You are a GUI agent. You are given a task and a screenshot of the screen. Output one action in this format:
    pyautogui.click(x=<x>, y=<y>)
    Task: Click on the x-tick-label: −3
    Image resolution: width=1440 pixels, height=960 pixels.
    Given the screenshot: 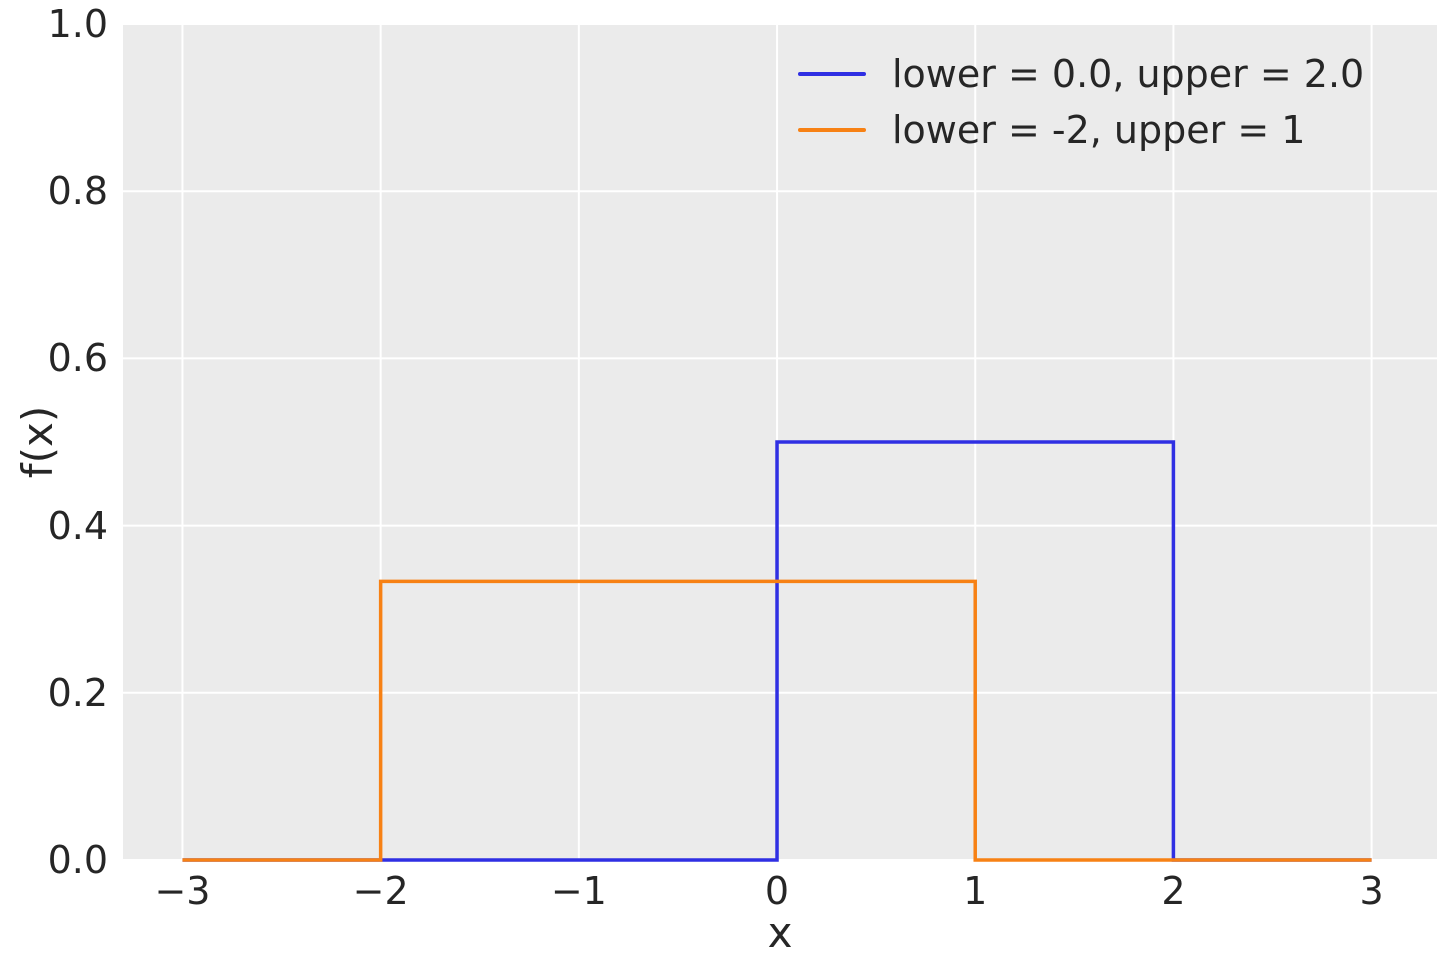 What is the action you would take?
    pyautogui.click(x=182, y=891)
    